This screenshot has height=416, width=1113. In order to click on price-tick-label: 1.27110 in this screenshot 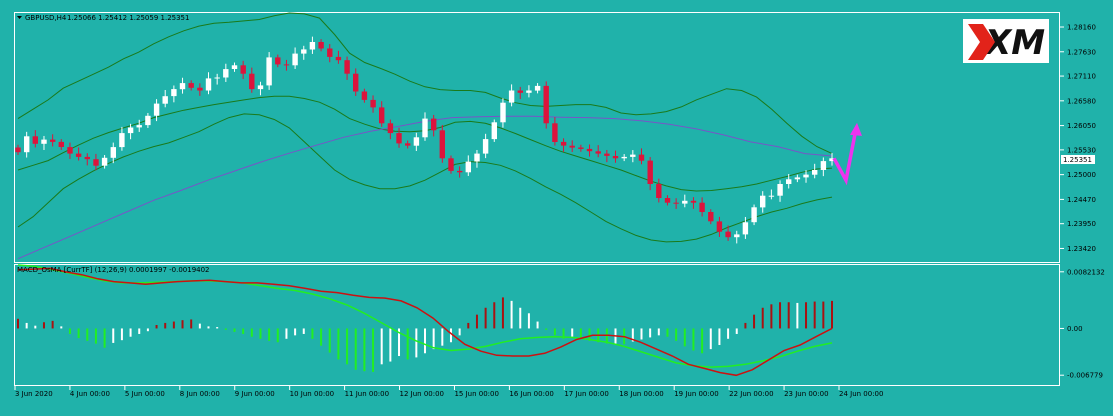, I will do `click(1081, 77)`.